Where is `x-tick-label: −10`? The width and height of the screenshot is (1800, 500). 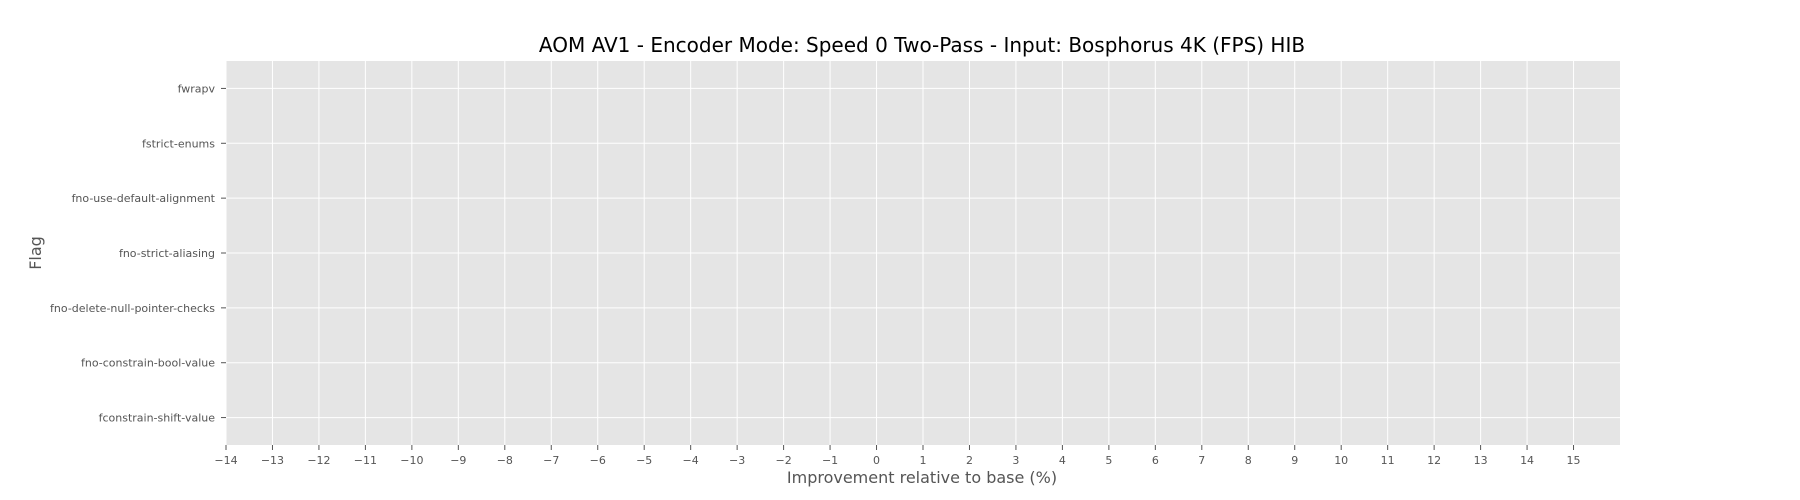 x-tick-label: −10 is located at coordinates (411, 460).